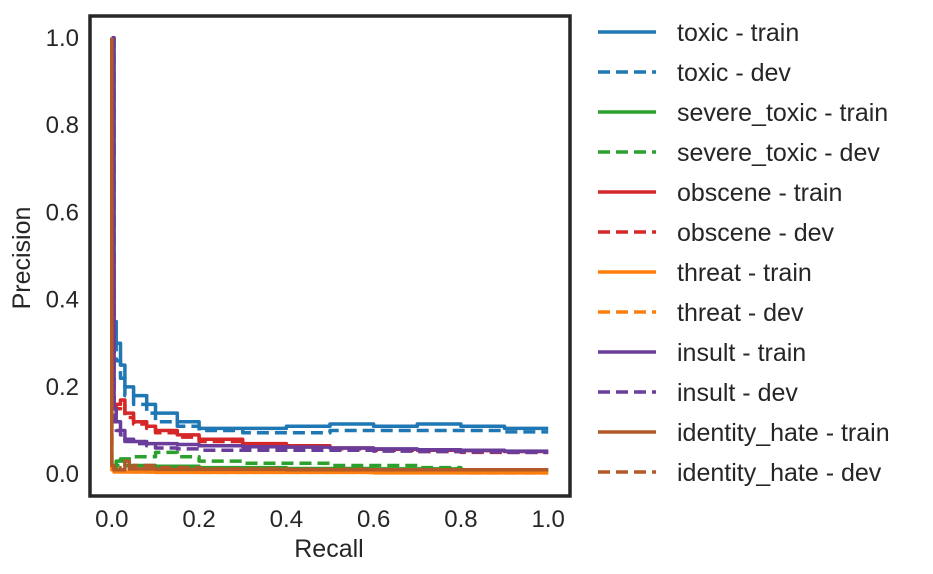  Describe the element at coordinates (744, 273) in the screenshot. I see `legend-label: threat - train` at that location.